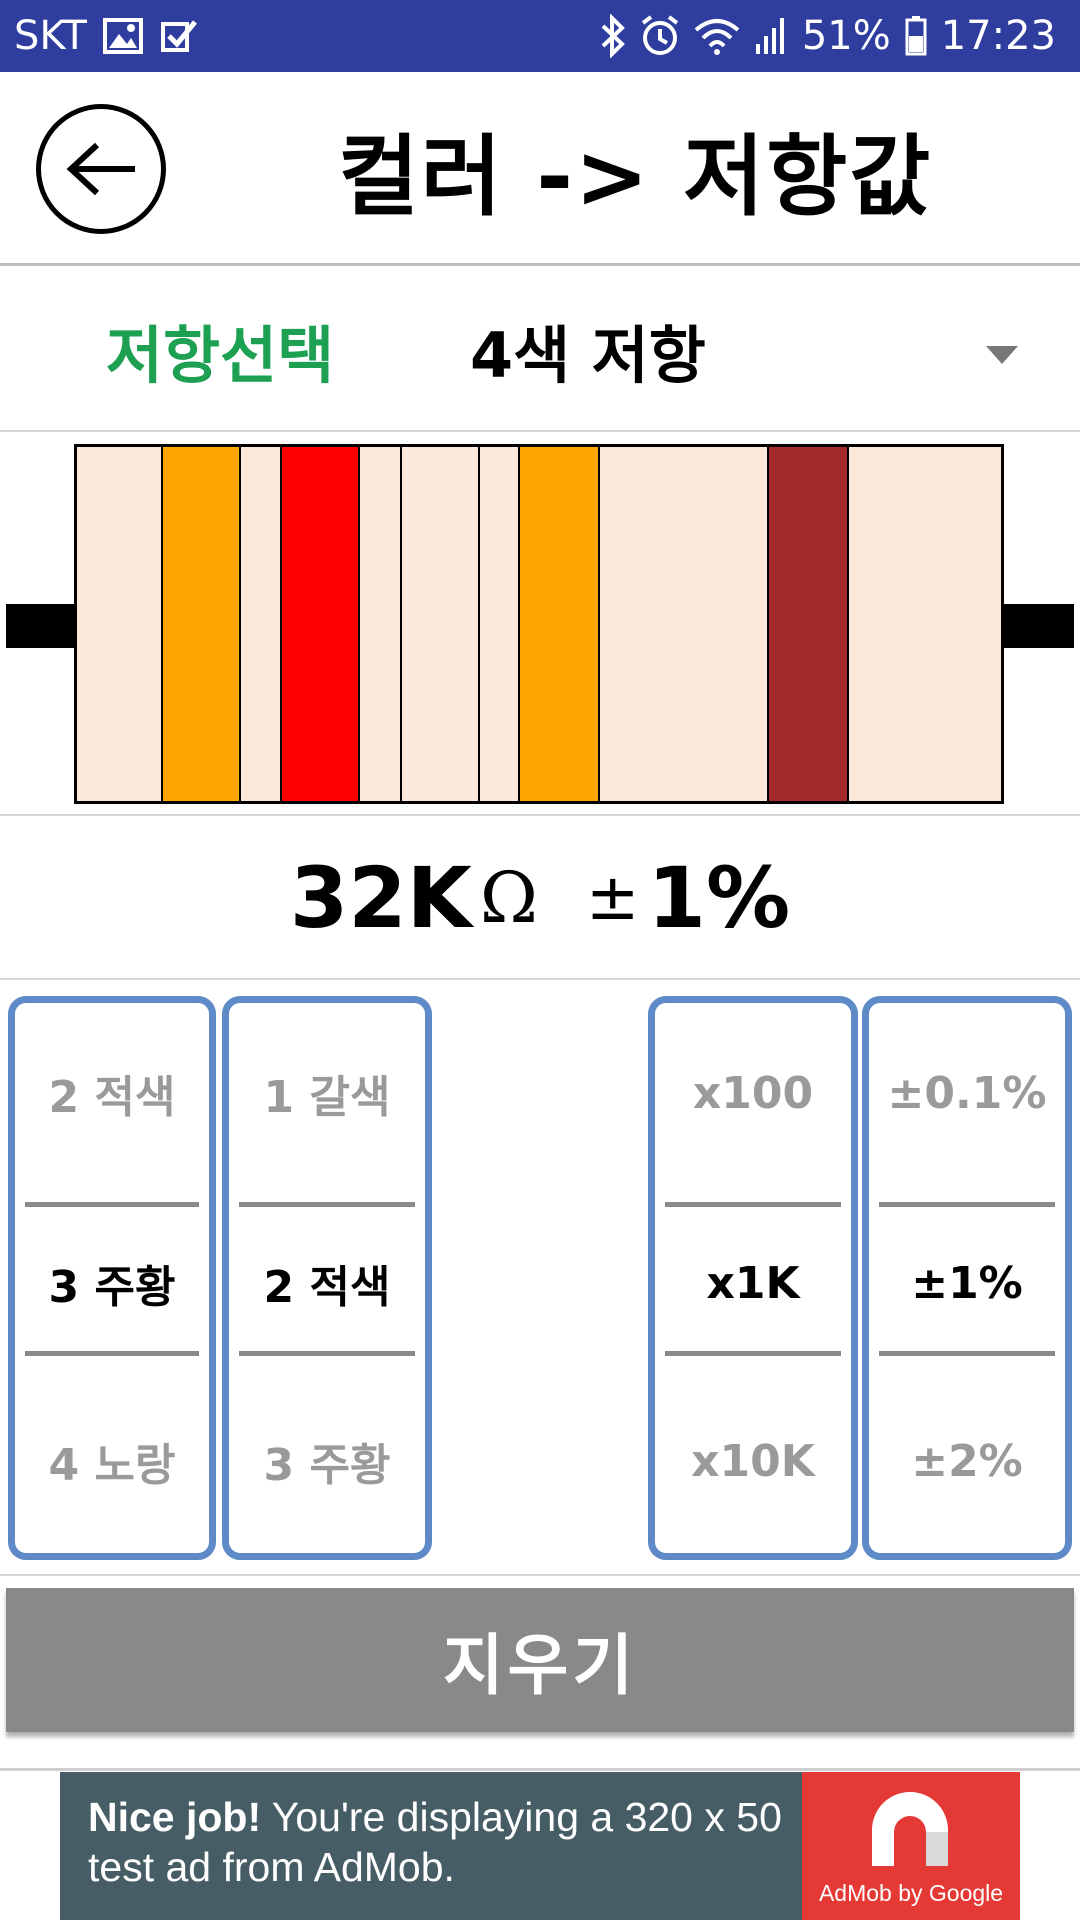  I want to click on picker-option-selected: x1K, so click(753, 1283).